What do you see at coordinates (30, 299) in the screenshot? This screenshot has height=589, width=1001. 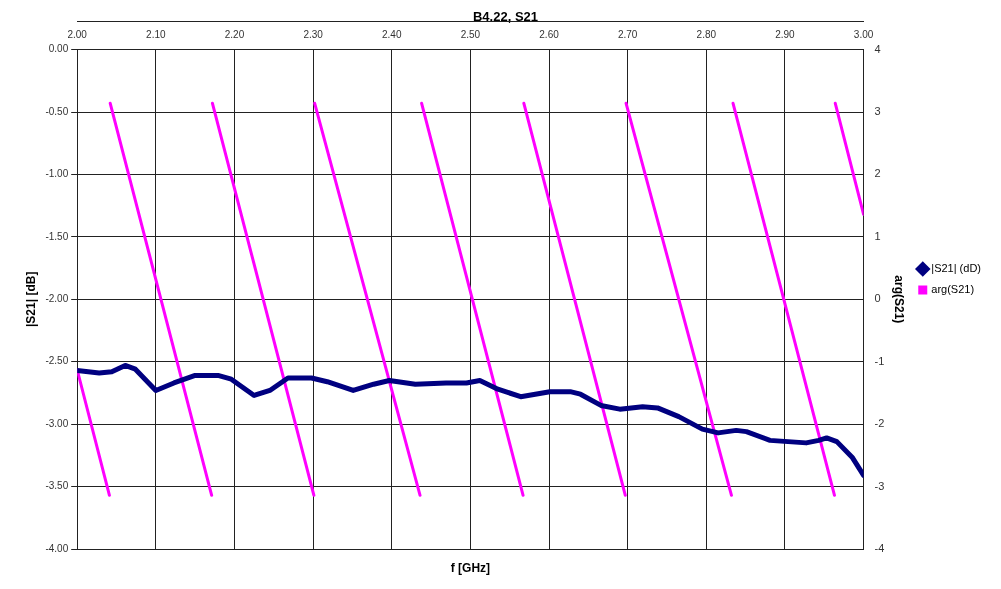 I see `y-axis-title: |S21| [dB]` at bounding box center [30, 299].